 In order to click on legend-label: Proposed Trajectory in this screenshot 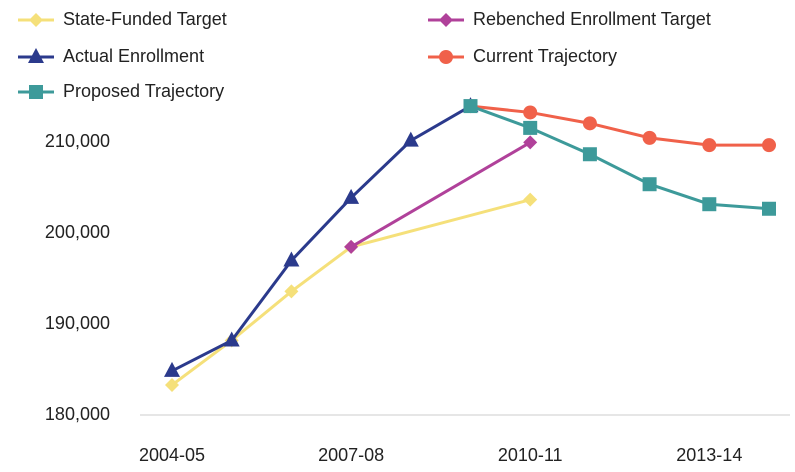, I will do `click(143, 91)`.